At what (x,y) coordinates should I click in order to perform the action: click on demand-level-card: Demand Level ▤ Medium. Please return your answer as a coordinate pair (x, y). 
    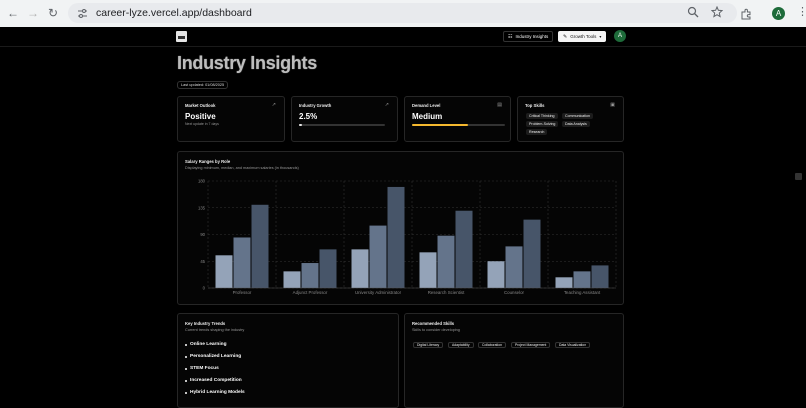
    Looking at the image, I should click on (457, 119).